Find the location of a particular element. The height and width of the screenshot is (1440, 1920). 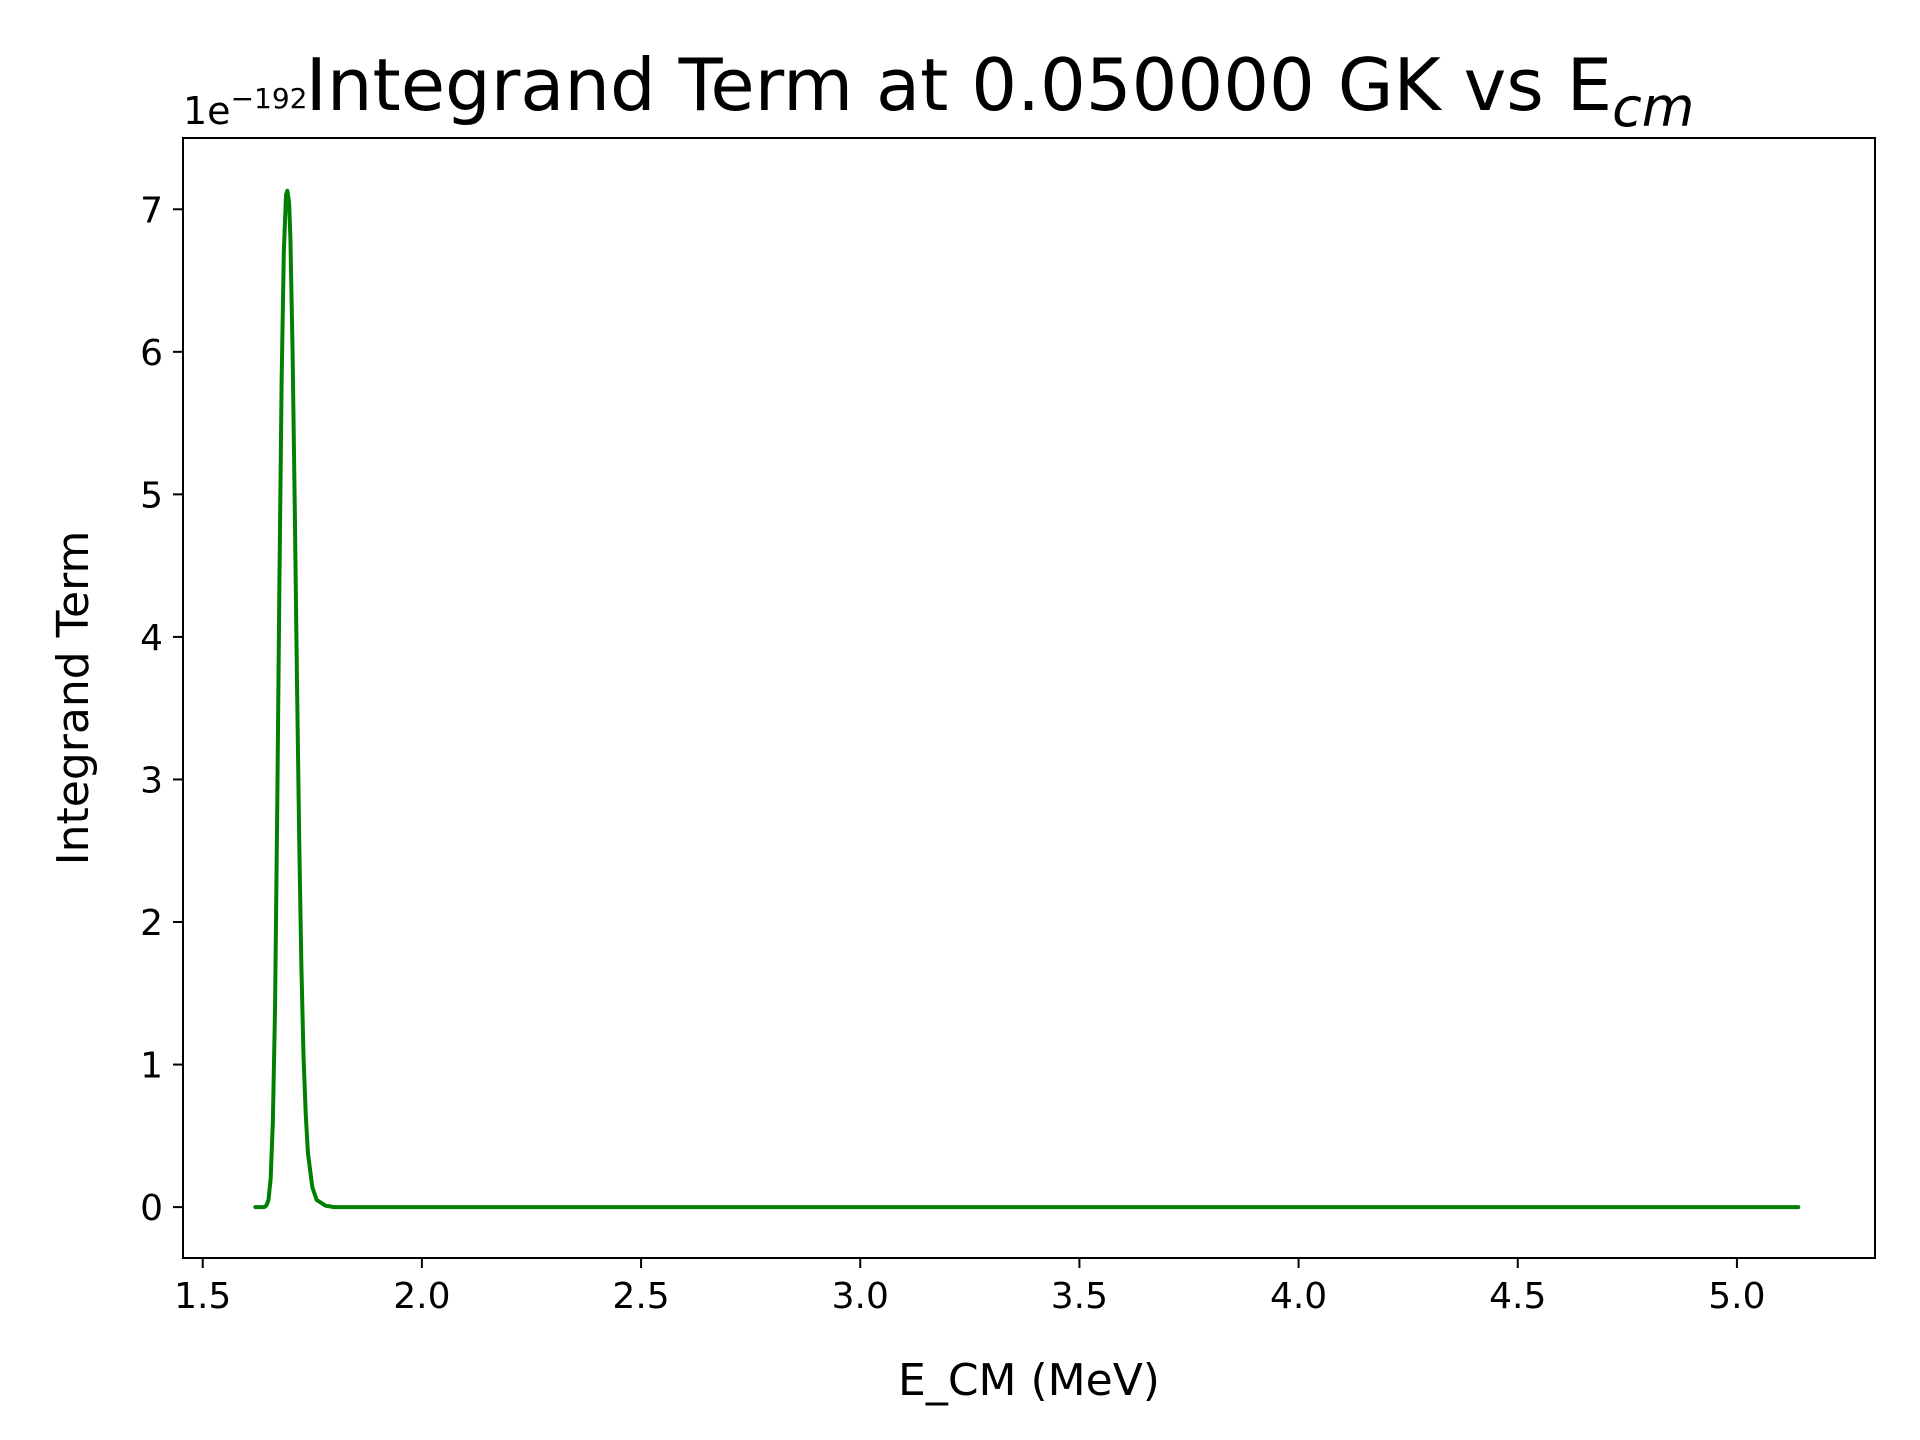

y-tick-label: 2 is located at coordinates (151, 923).